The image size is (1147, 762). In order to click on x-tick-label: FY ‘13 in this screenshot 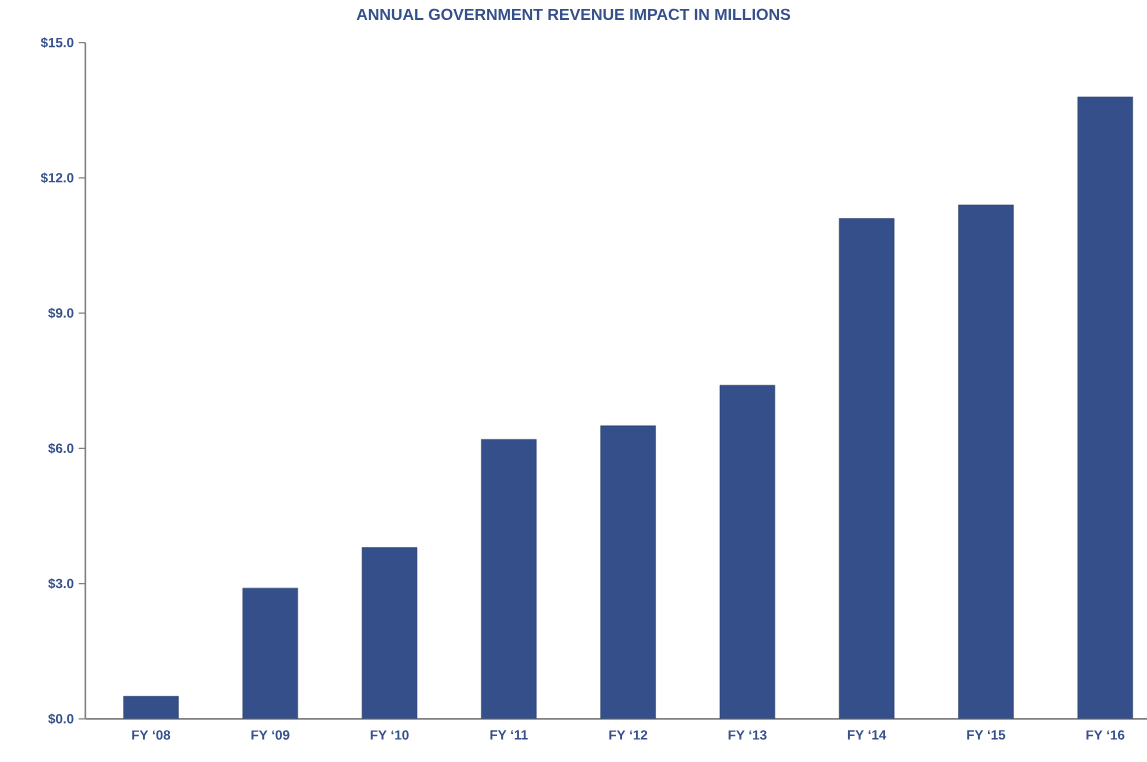, I will do `click(747, 735)`.